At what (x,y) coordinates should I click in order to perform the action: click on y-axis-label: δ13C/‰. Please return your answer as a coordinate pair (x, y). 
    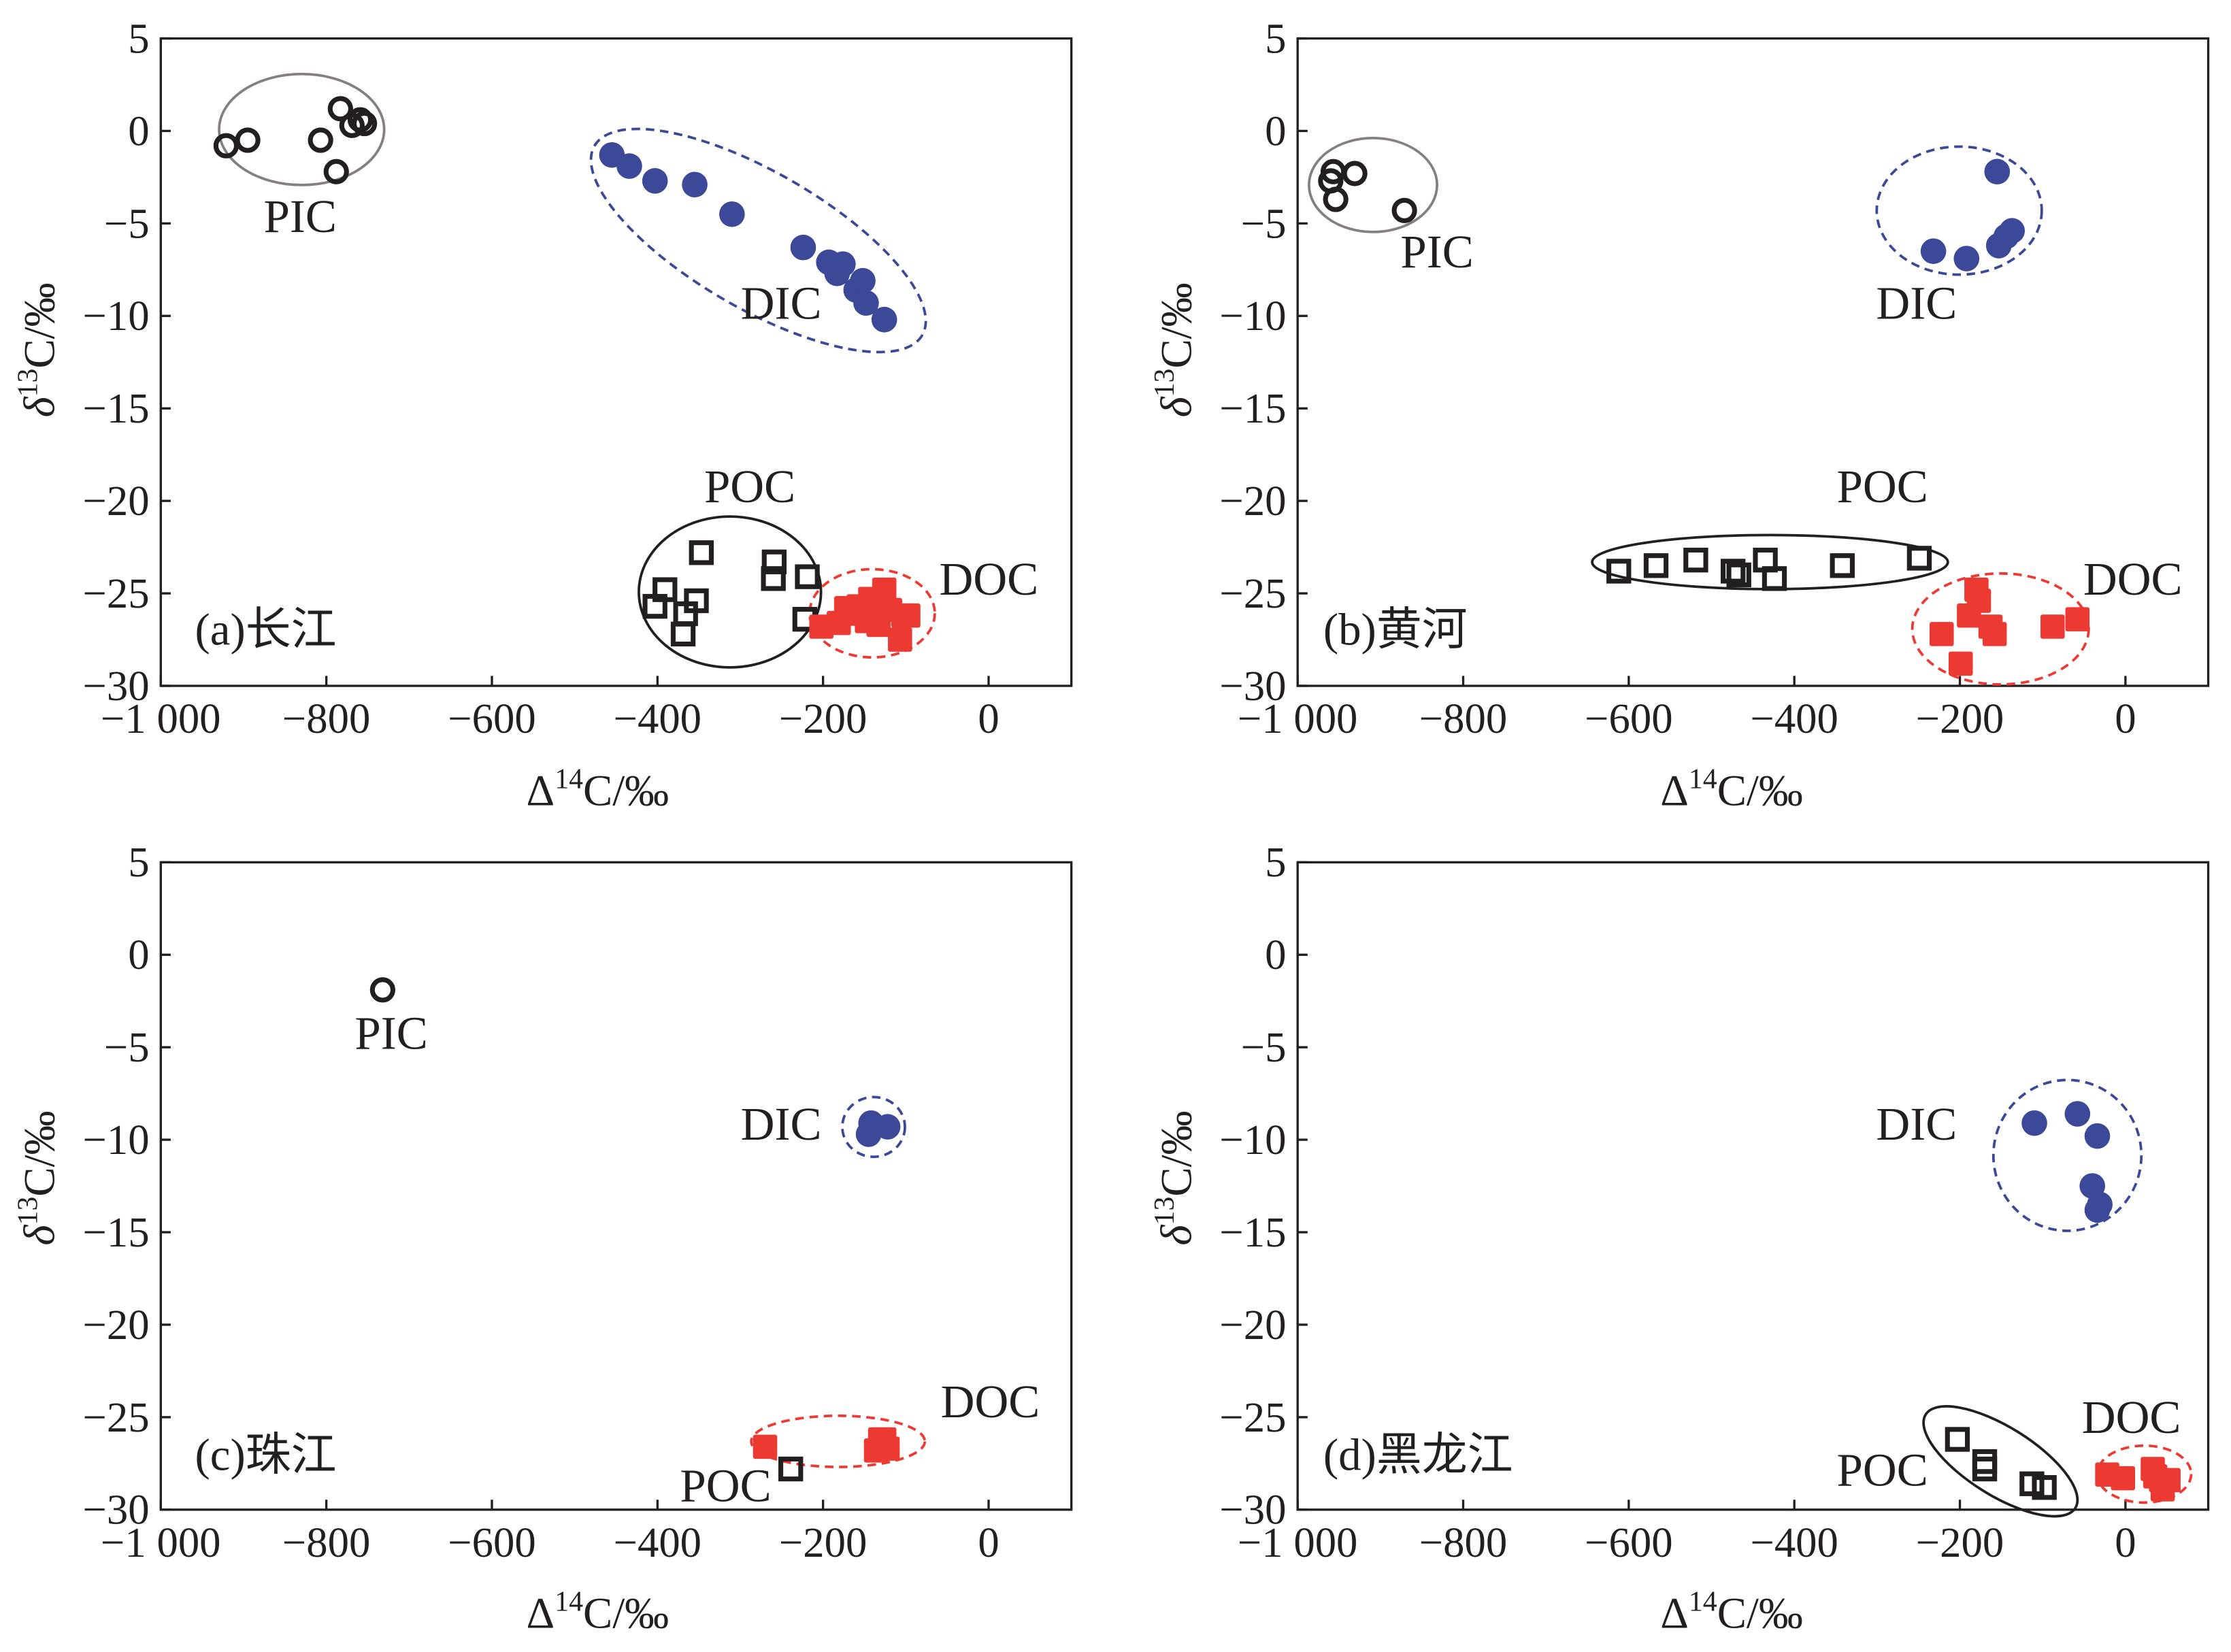
    Looking at the image, I should click on (1175, 350).